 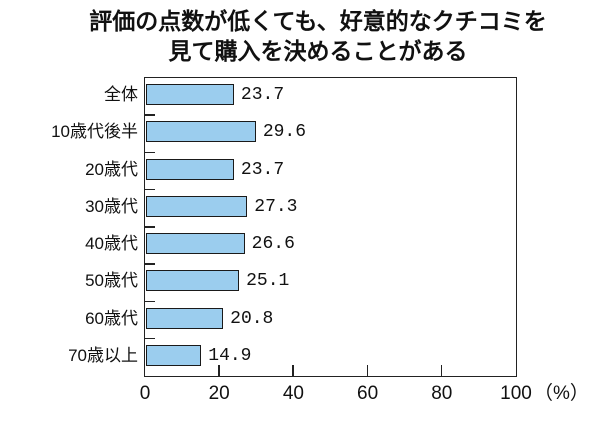 I want to click on x-axis-tick-label: 100, so click(x=516, y=393).